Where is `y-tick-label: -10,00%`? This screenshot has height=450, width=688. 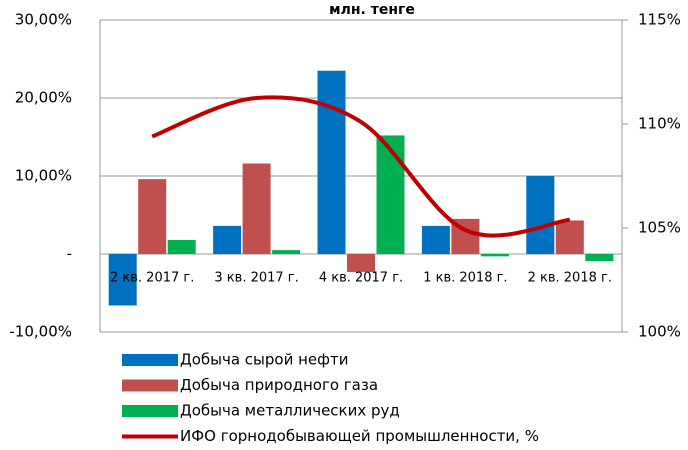 y-tick-label: -10,00% is located at coordinates (40, 332).